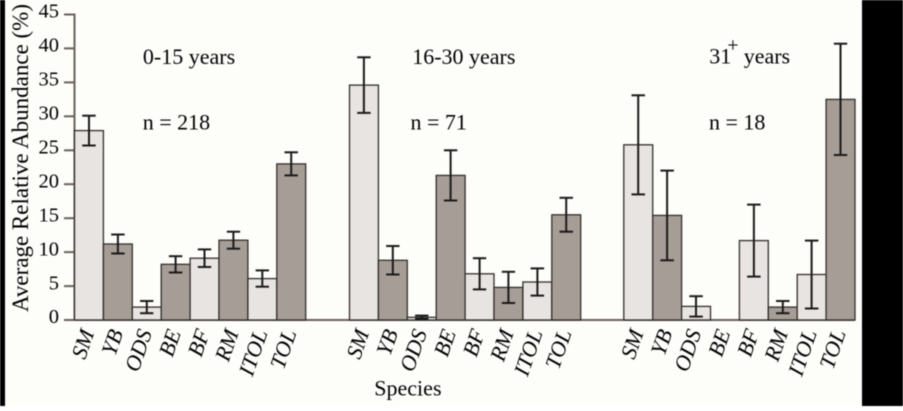 The width and height of the screenshot is (903, 411). What do you see at coordinates (720, 56) in the screenshot?
I see `svg-text: 31` at bounding box center [720, 56].